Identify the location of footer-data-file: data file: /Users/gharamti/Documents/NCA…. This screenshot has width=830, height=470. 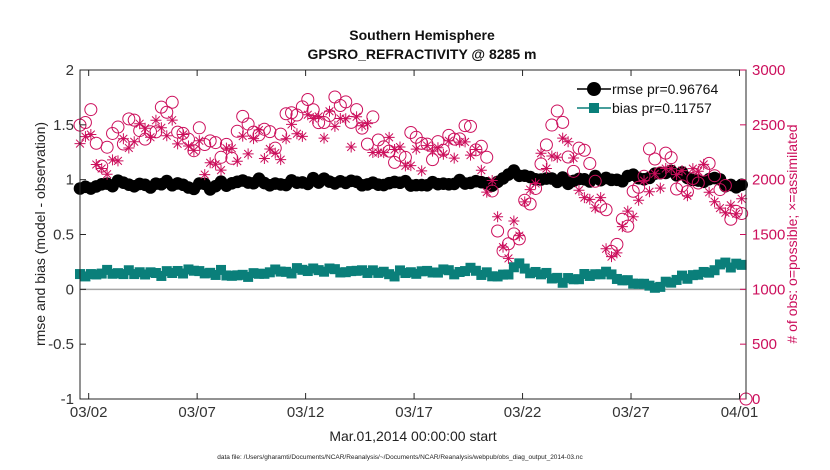
(400, 457).